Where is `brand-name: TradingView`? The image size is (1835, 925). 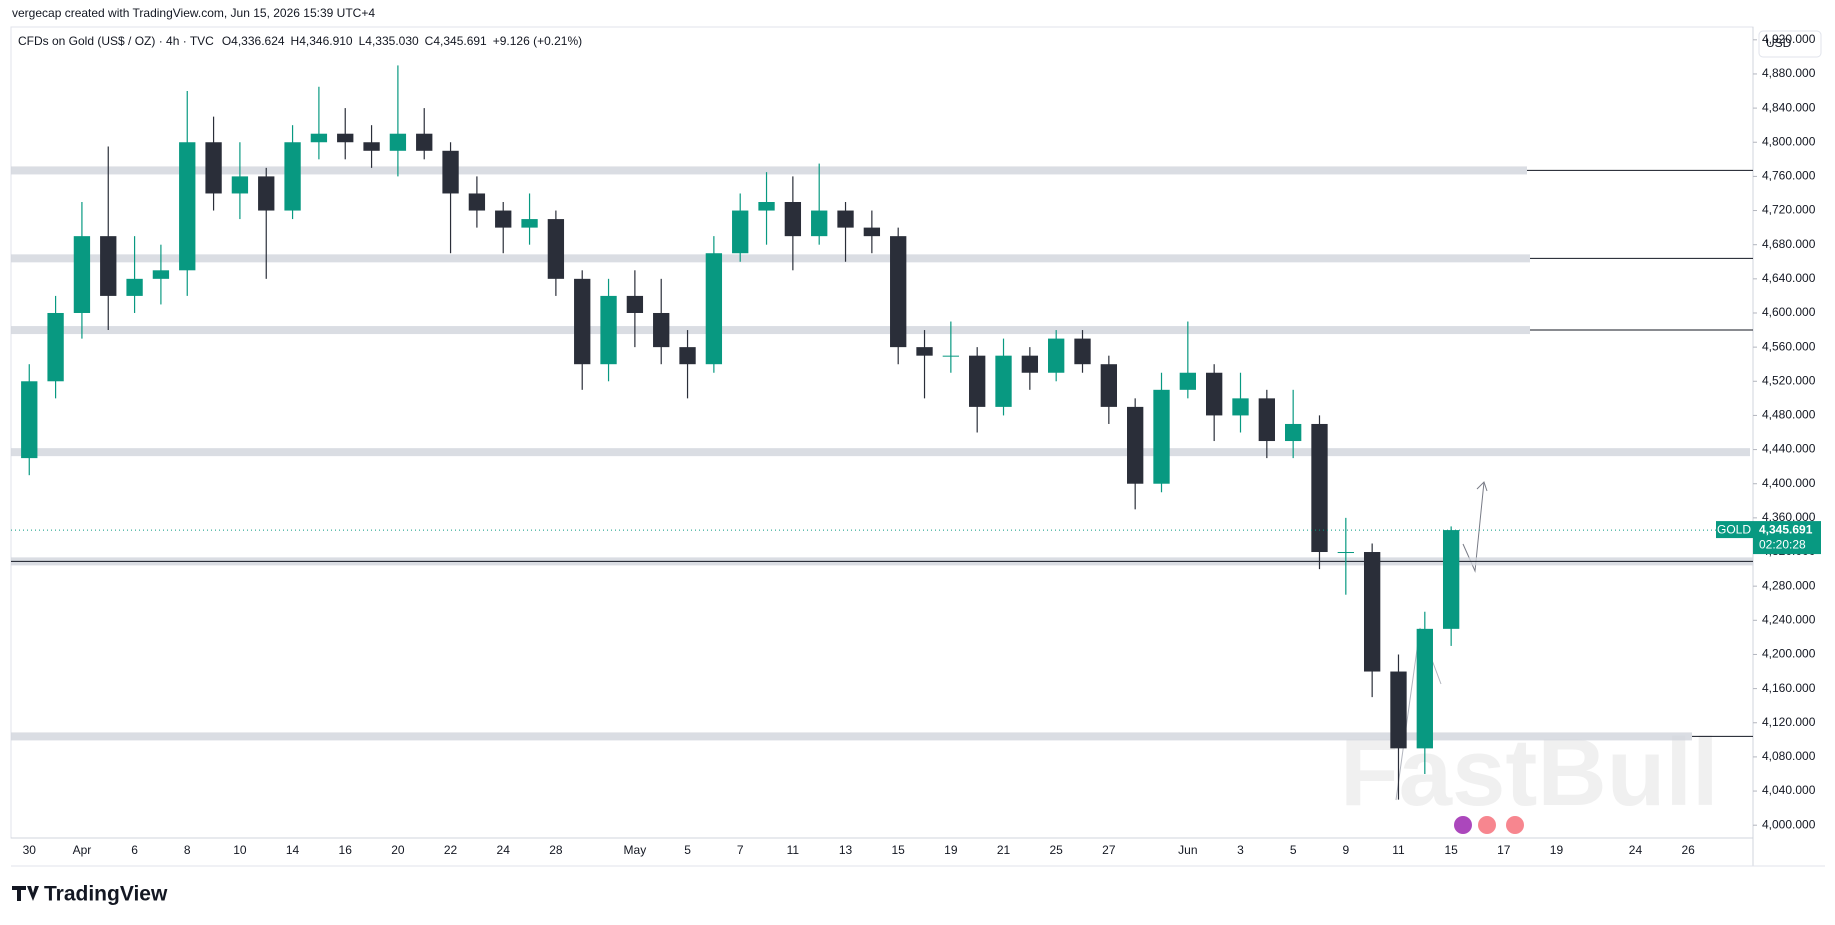
brand-name: TradingView is located at coordinates (106, 894).